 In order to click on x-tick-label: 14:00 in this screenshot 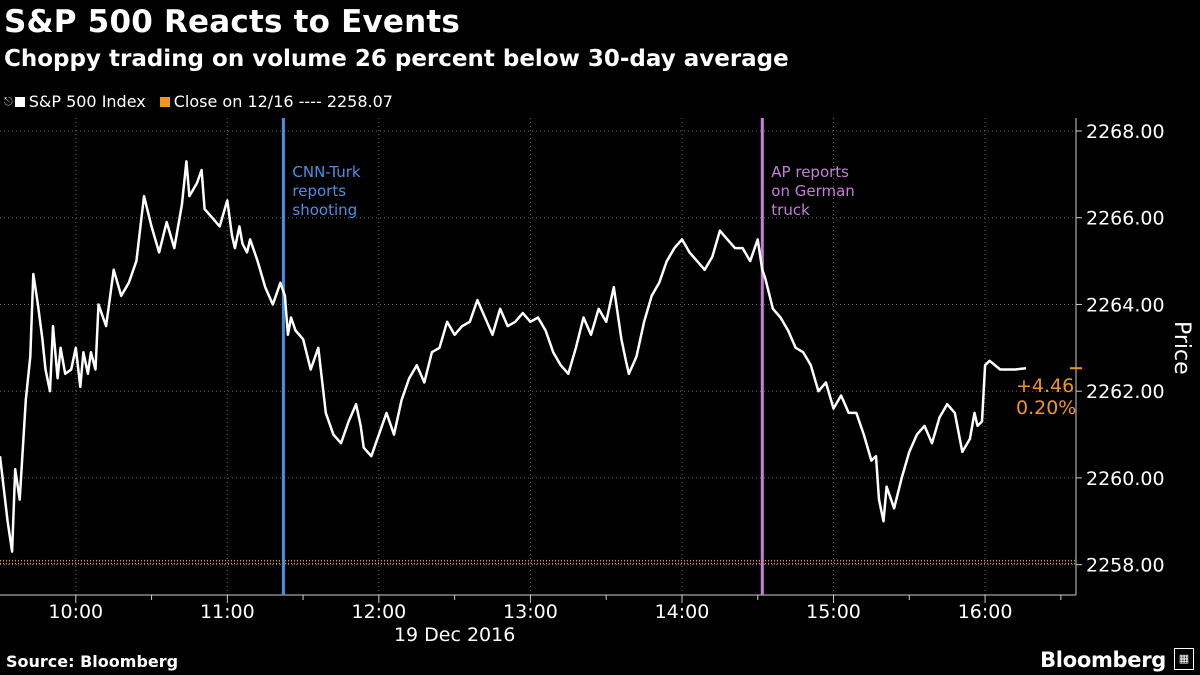, I will do `click(682, 612)`.